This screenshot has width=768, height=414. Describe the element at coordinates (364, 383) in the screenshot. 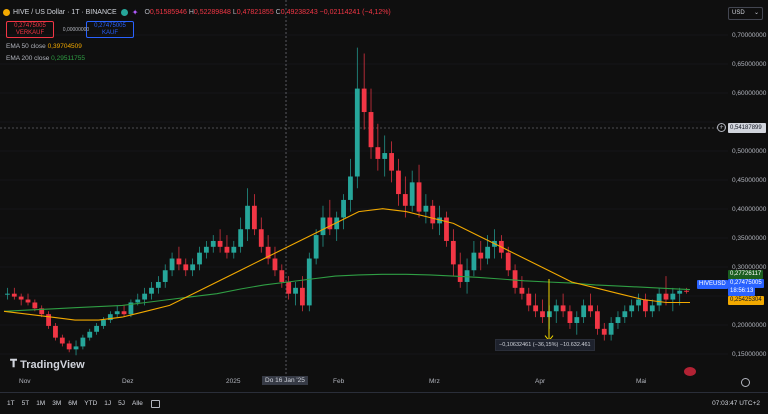

I see `time-axis` at that location.